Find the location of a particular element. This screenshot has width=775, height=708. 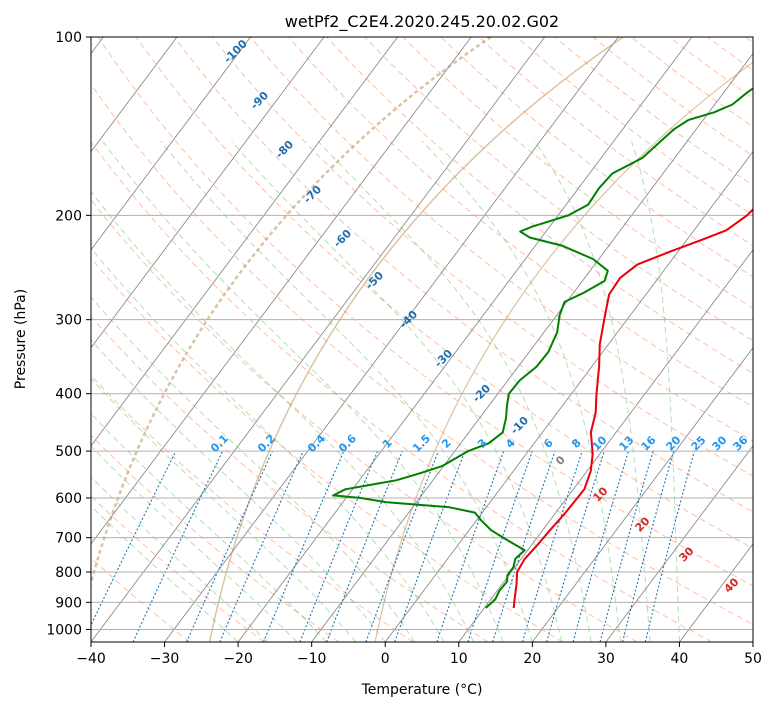

y-tick-label: 100 is located at coordinates (68, 38).